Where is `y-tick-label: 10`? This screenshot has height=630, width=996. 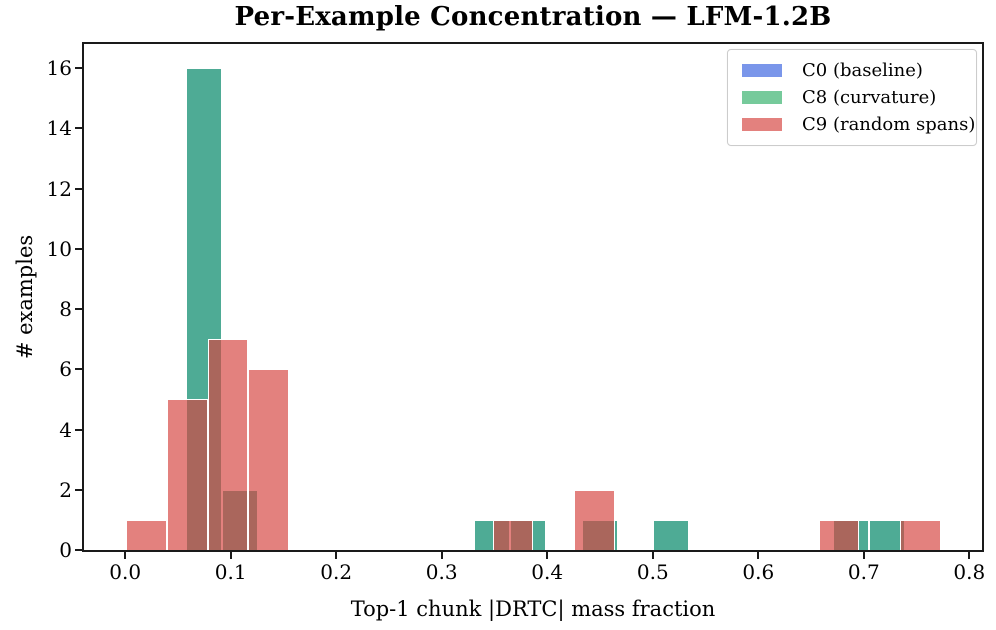
y-tick-label: 10 is located at coordinates (59, 248).